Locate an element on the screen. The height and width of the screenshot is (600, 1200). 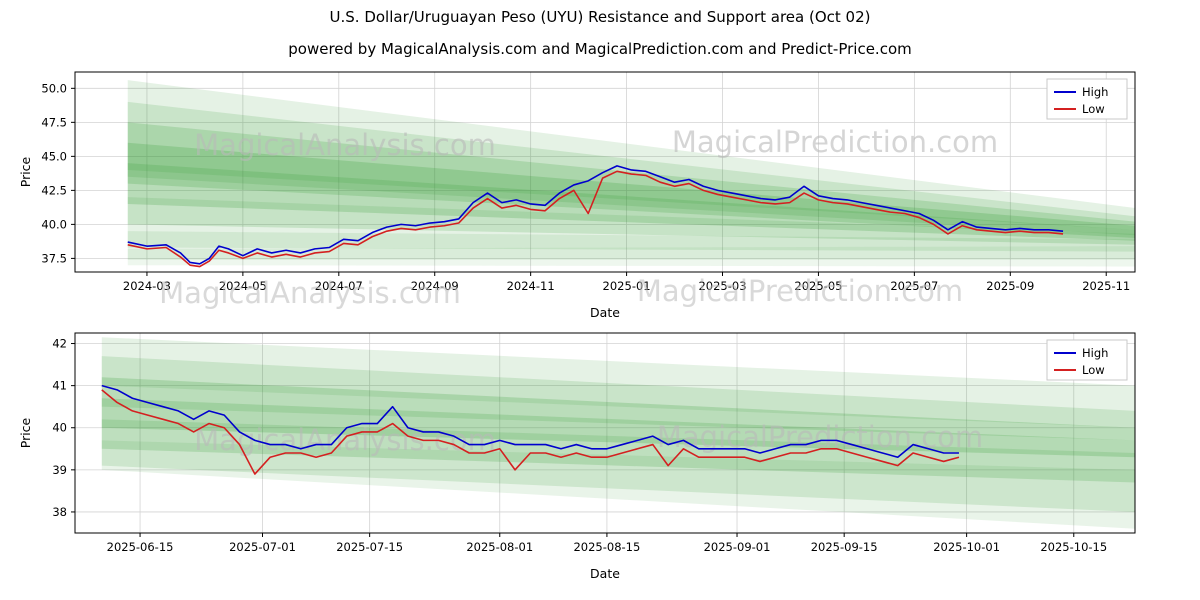
x-tick-label: 2025-09 is located at coordinates (1010, 286).